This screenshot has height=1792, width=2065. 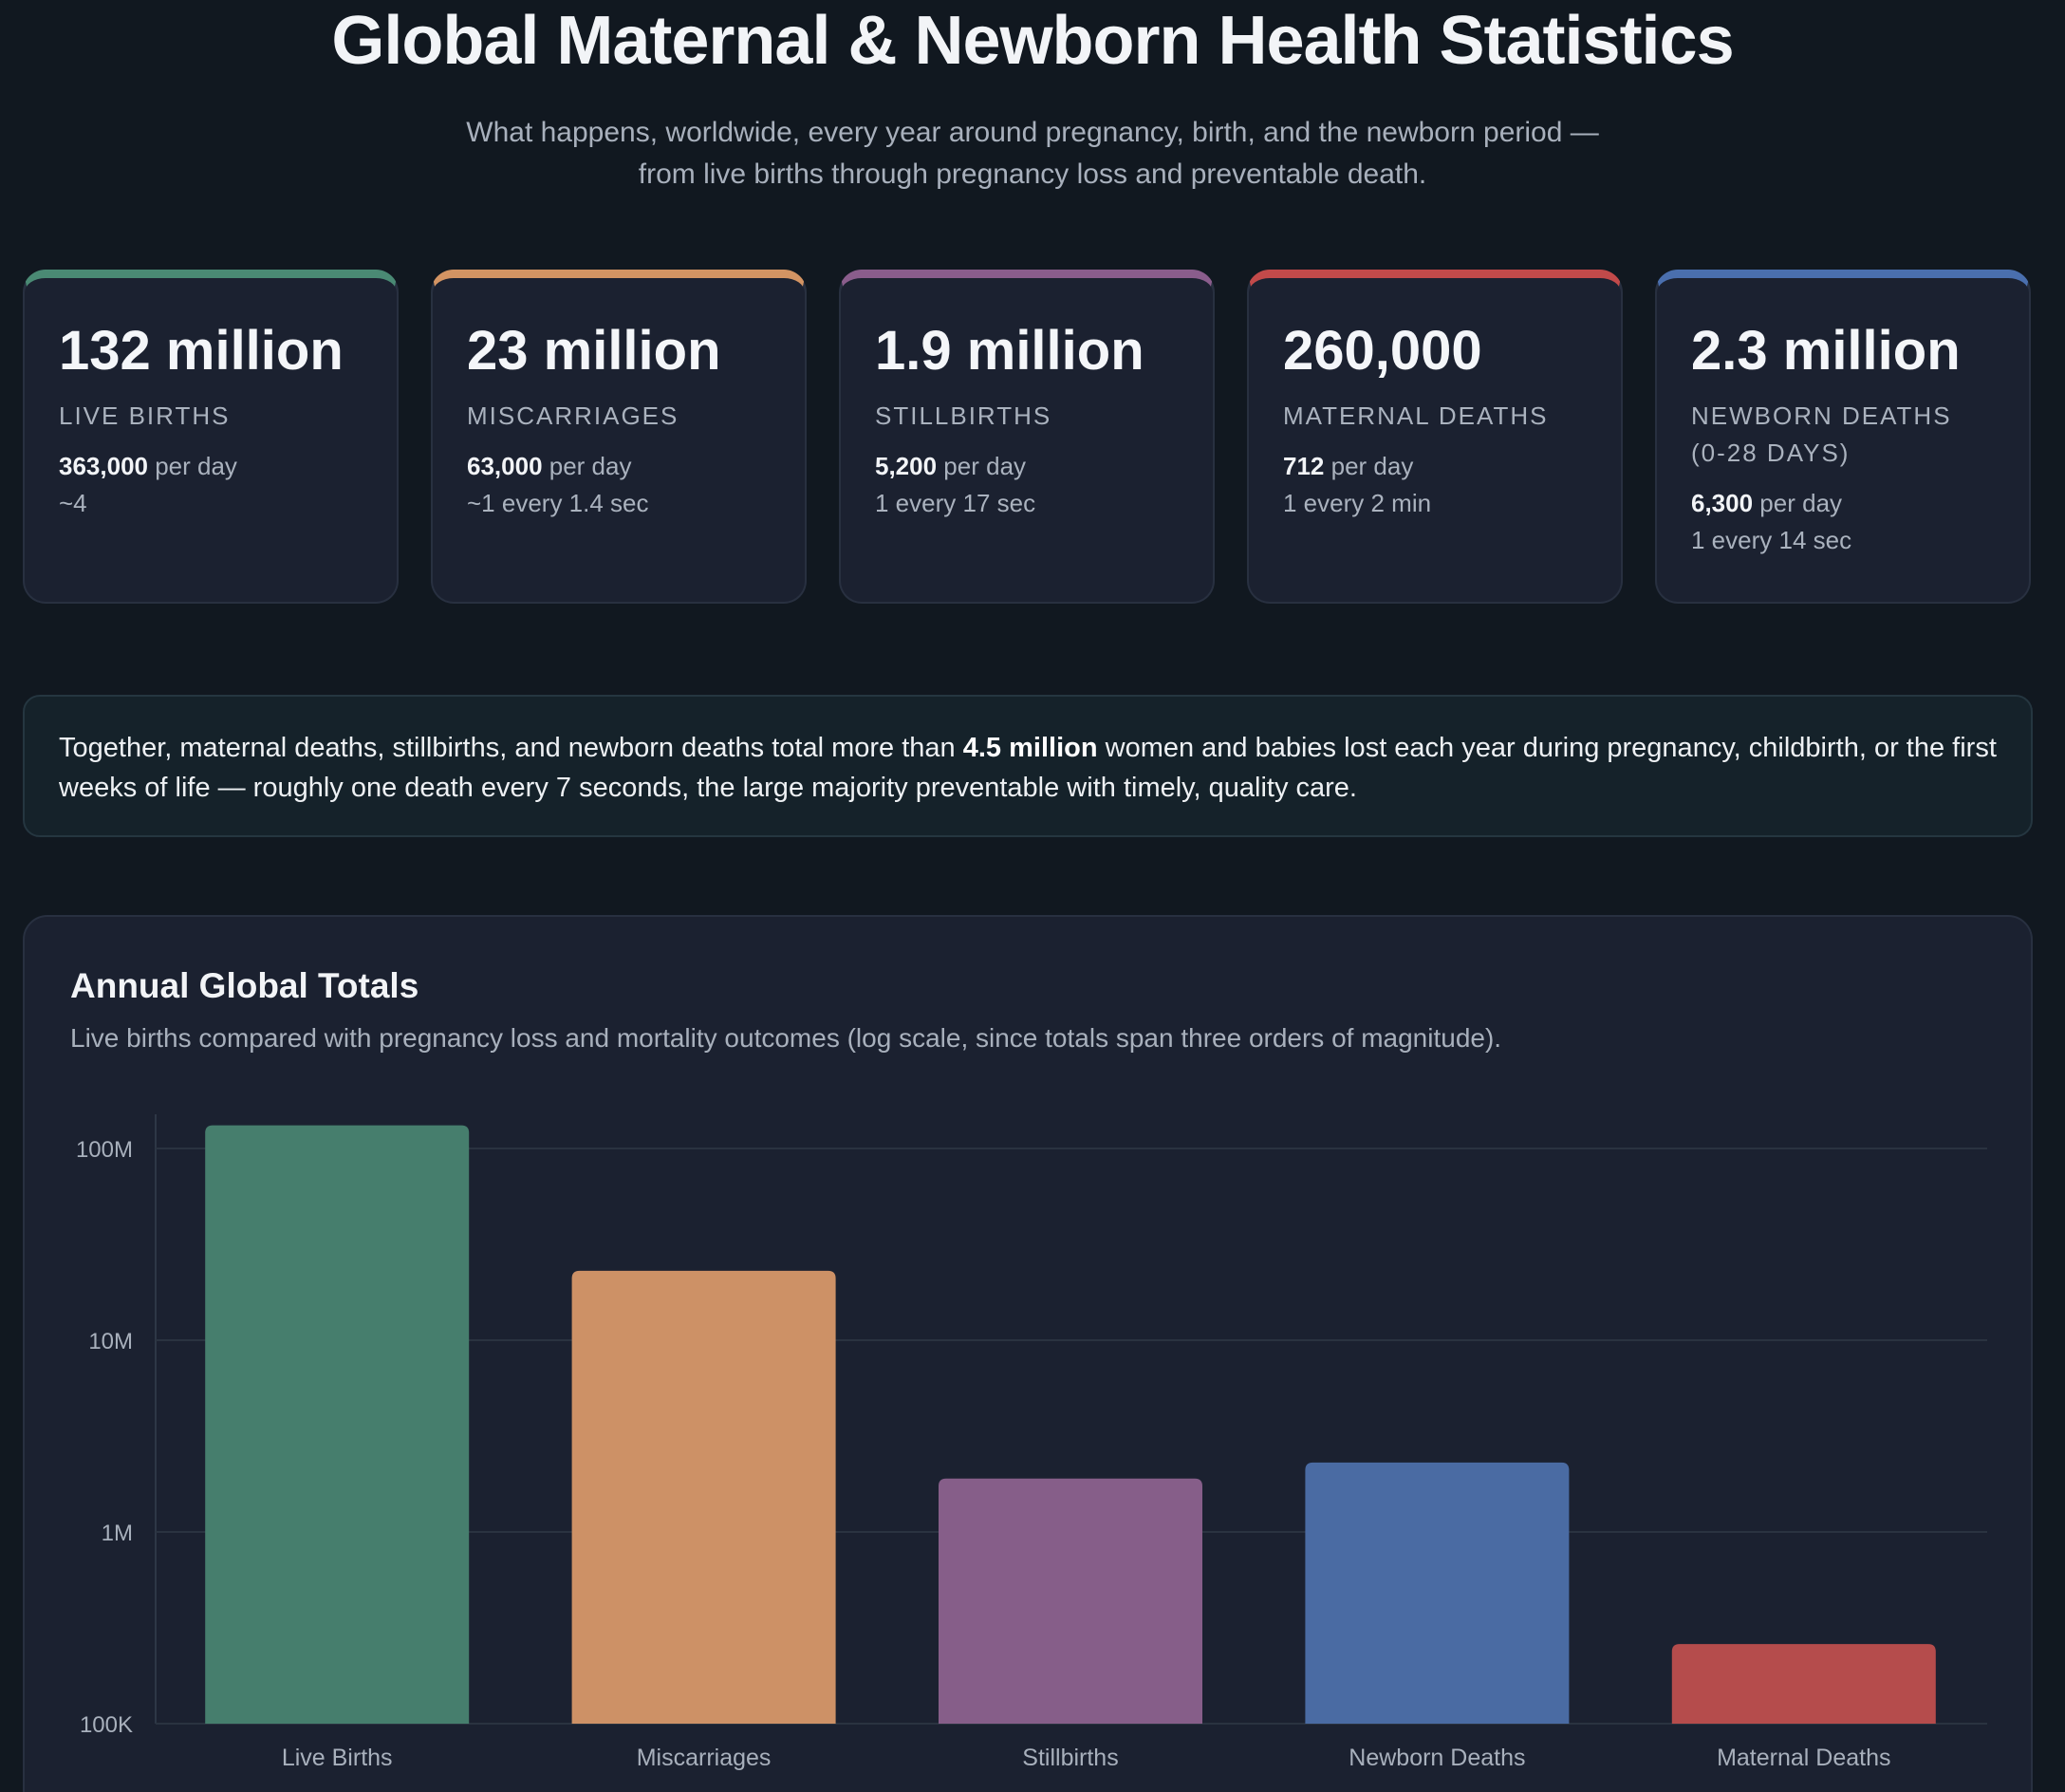 I want to click on stat-value: 23 million, so click(x=594, y=351).